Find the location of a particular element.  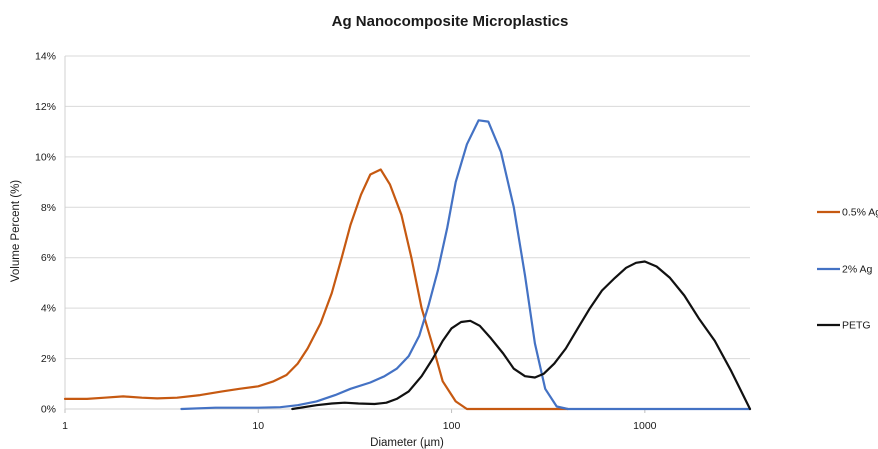

y-tick-label: 4% is located at coordinates (48, 309).